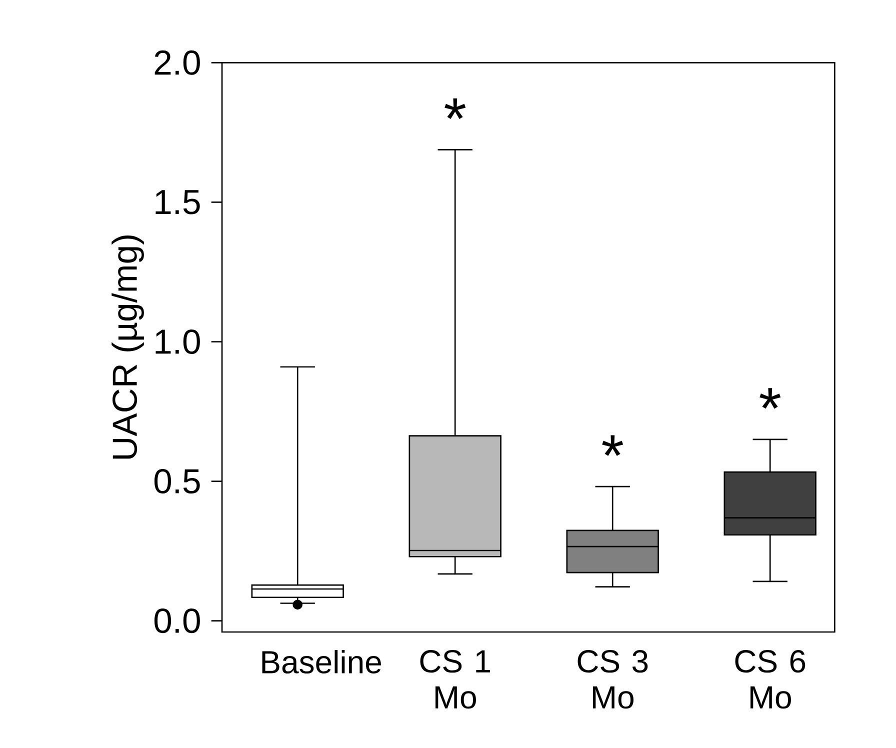  Describe the element at coordinates (321, 662) in the screenshot. I see `x-tick-label: Baseline` at that location.